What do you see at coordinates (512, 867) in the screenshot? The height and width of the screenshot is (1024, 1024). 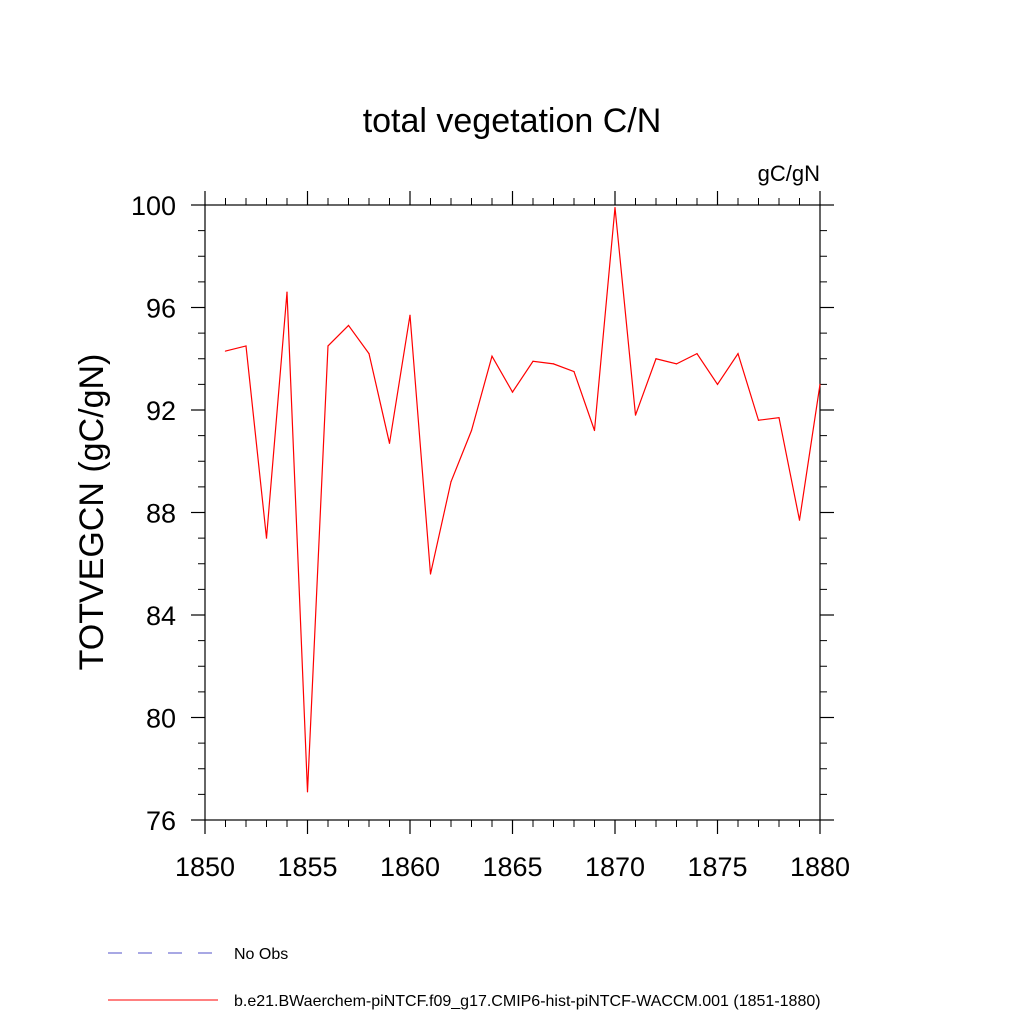 I see `x-tick-label: 1865` at bounding box center [512, 867].